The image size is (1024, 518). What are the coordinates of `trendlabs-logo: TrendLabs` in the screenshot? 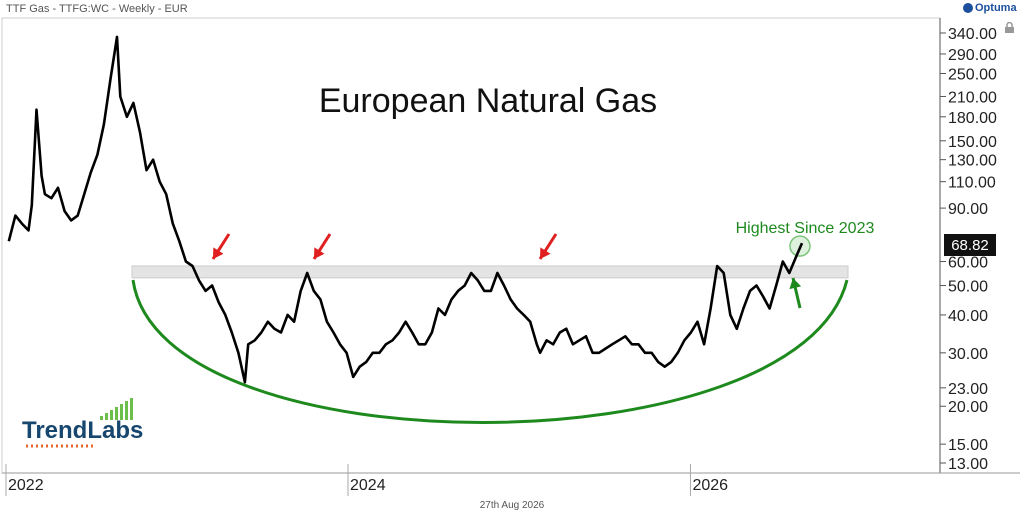 It's located at (82, 423).